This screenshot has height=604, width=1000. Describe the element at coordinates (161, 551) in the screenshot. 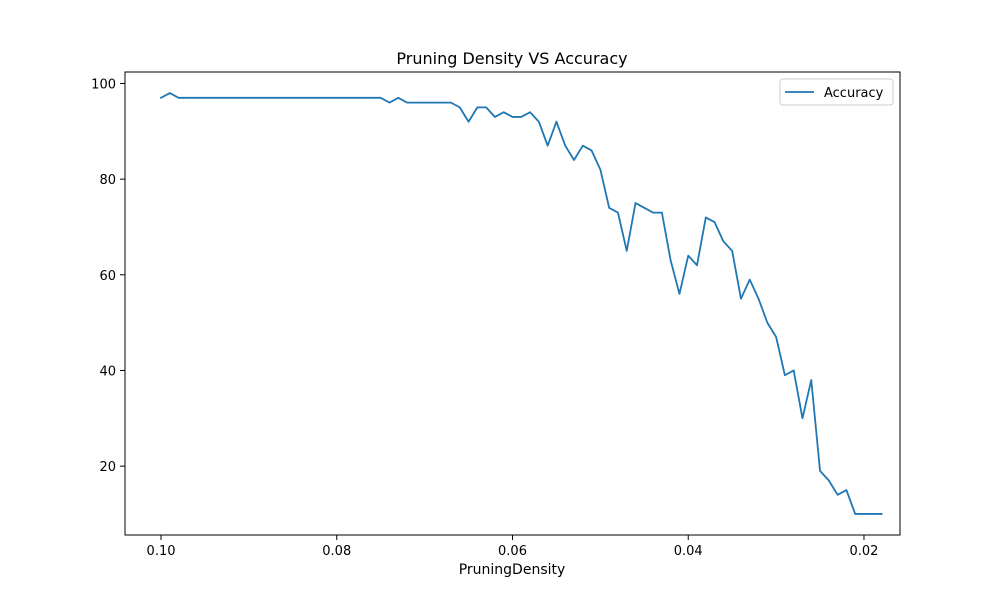

I see `x-tick-label: 0.10` at that location.